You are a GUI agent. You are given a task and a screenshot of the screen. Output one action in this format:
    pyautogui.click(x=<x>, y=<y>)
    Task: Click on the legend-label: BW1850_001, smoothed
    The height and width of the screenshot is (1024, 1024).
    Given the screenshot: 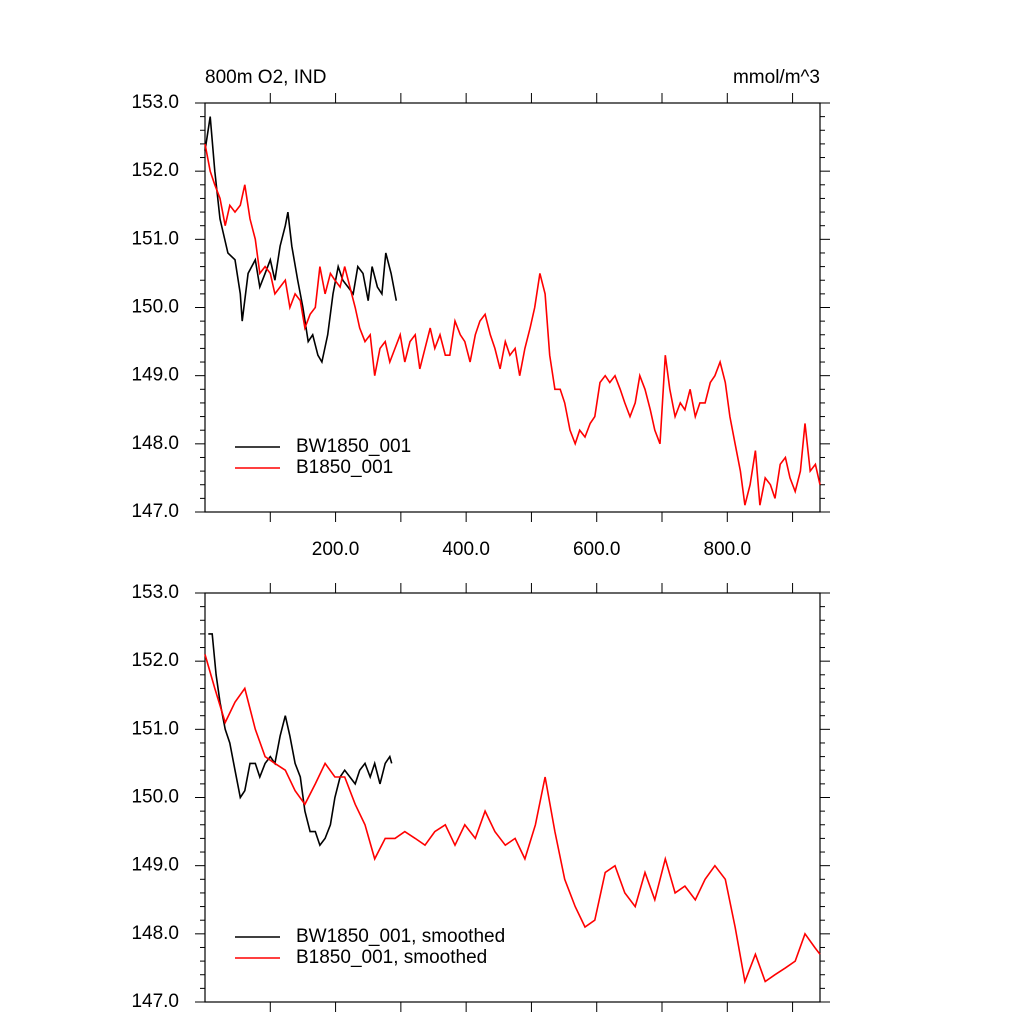 What is the action you would take?
    pyautogui.click(x=400, y=936)
    